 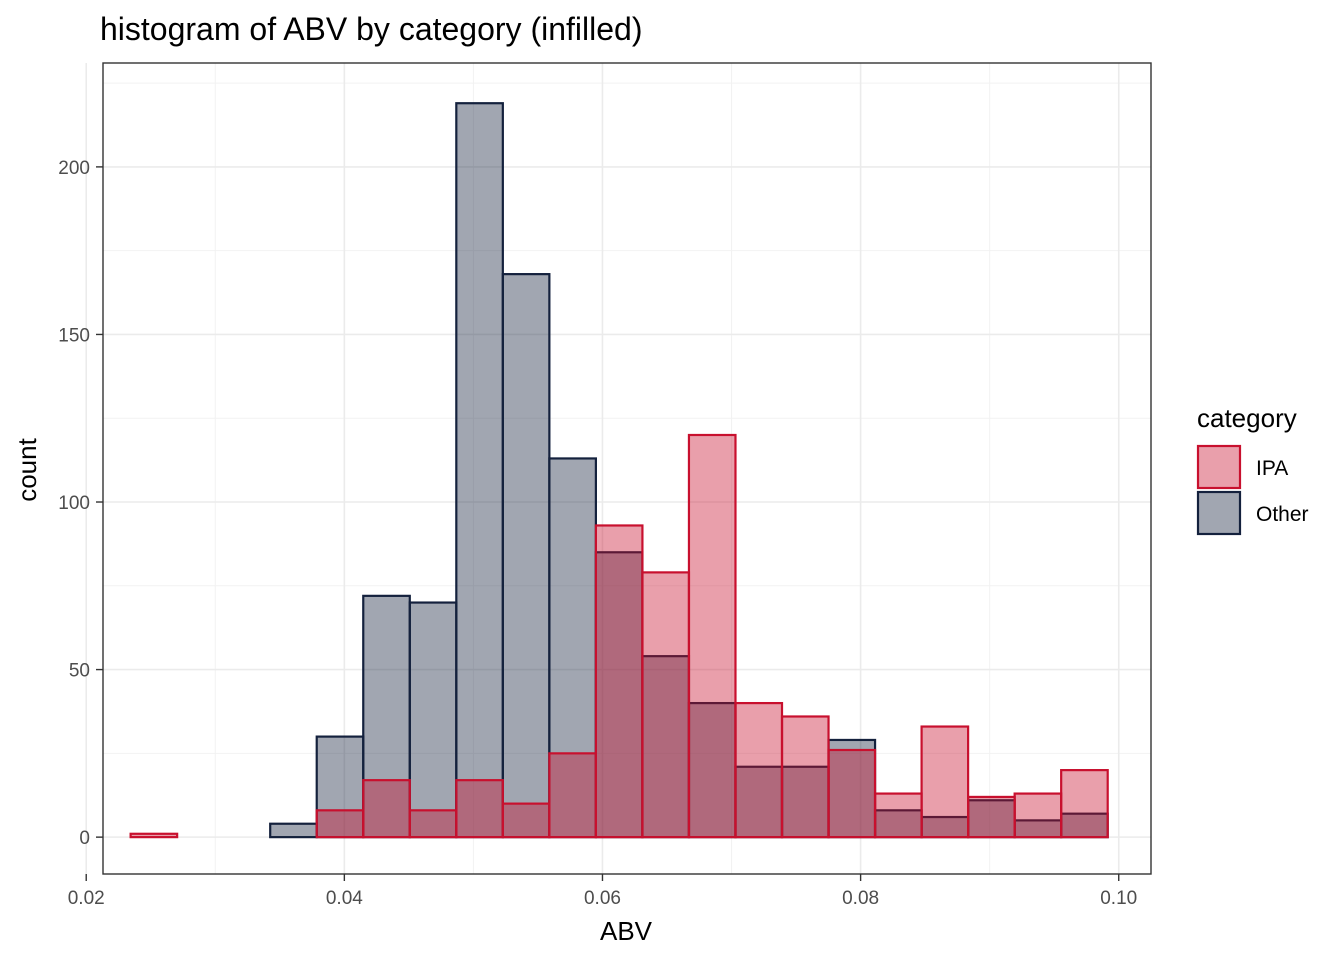 What do you see at coordinates (626, 931) in the screenshot?
I see `x-axis-title: ABV` at bounding box center [626, 931].